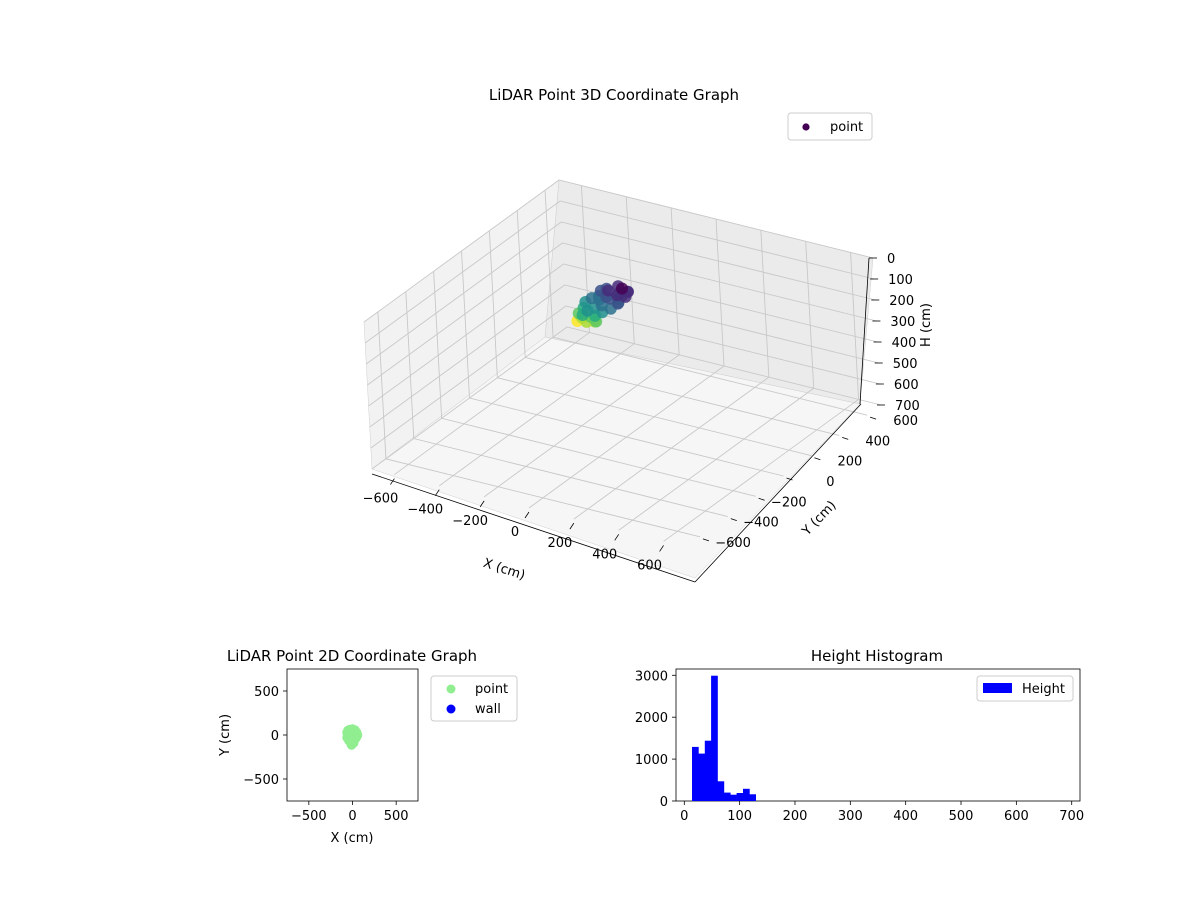  I want to click on histogram-bars, so click(724, 738).